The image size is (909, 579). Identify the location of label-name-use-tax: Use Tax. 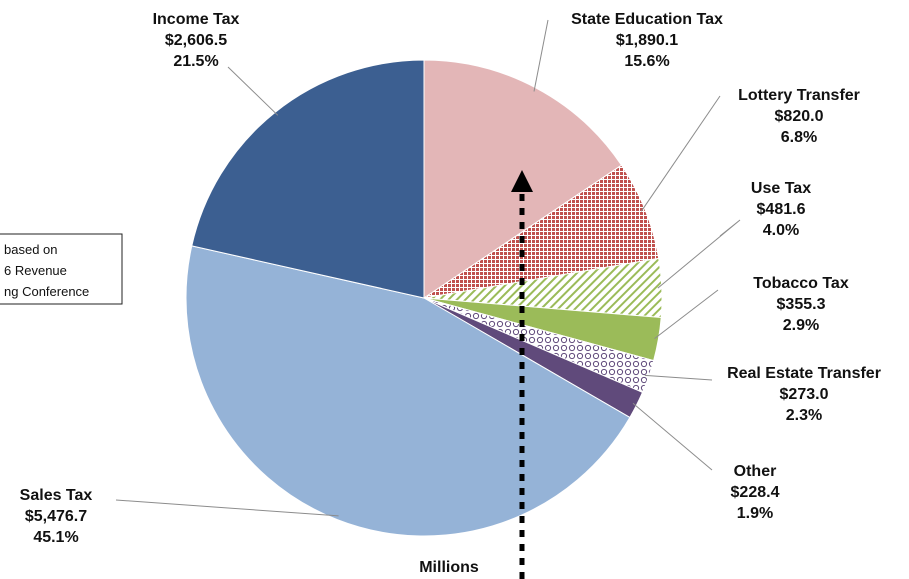
(781, 188).